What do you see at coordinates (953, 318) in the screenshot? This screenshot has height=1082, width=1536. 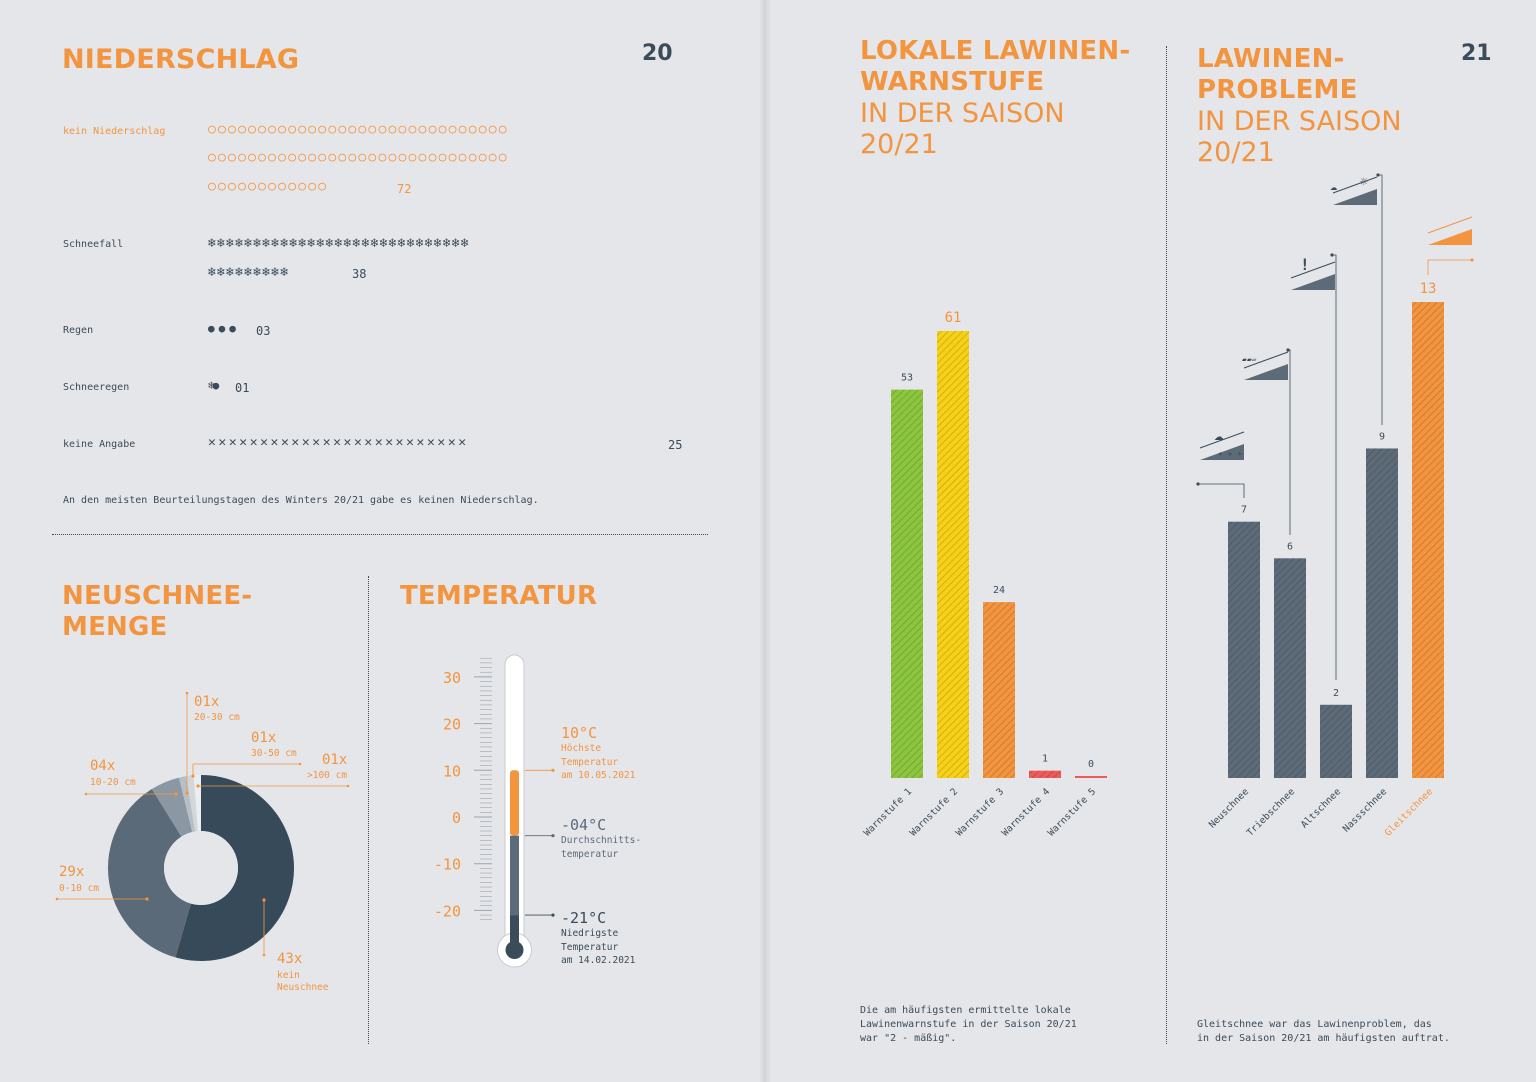 I see `bar-value-label-1: 61` at bounding box center [953, 318].